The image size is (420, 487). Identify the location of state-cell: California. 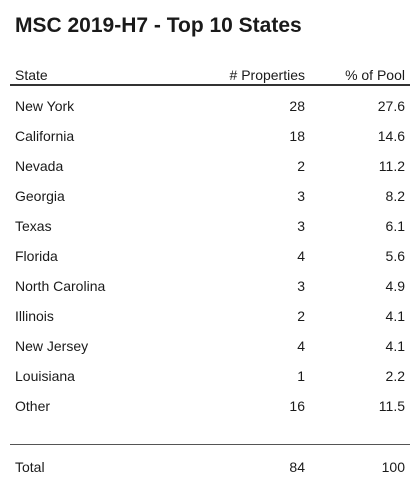
(45, 136).